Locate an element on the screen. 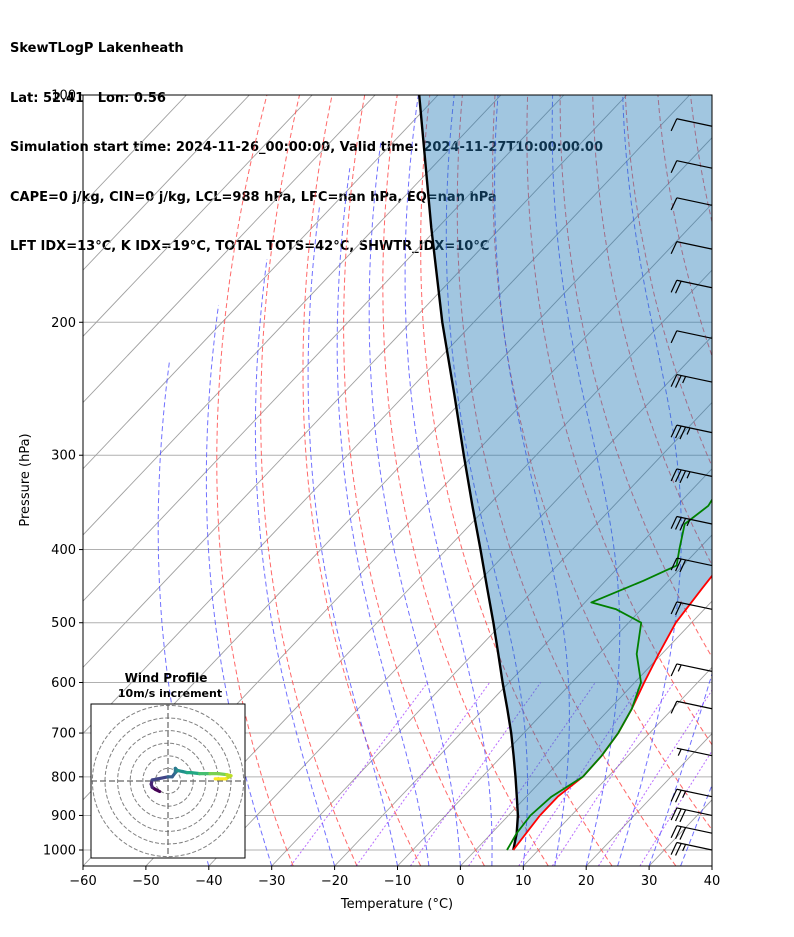 This screenshot has height=937, width=794. x-axis-label: Temperature (°C) is located at coordinates (396, 904).